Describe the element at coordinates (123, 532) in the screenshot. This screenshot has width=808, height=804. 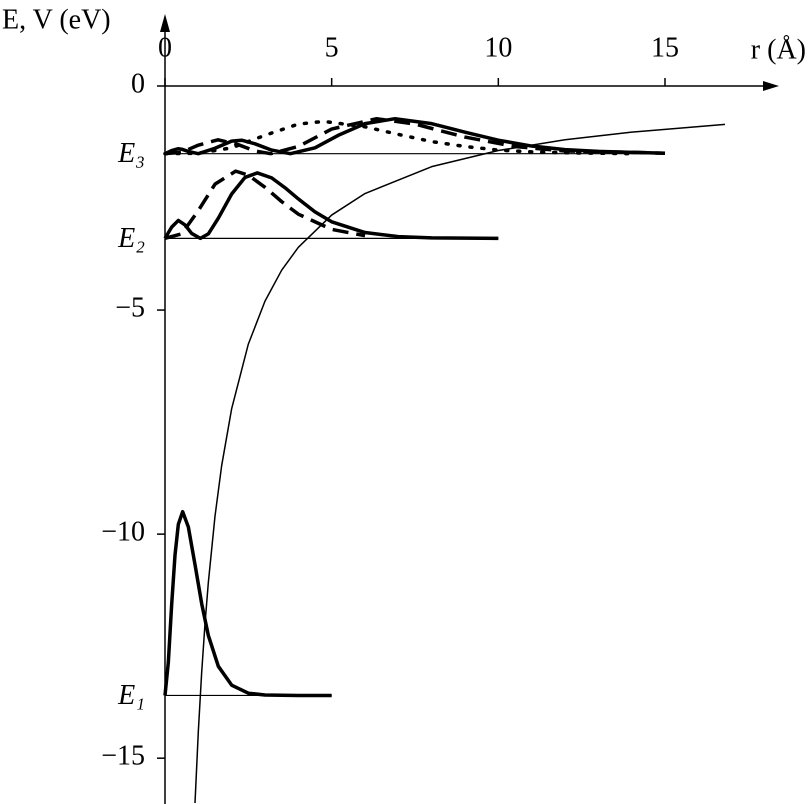
I see `y-tick-label: −10` at that location.